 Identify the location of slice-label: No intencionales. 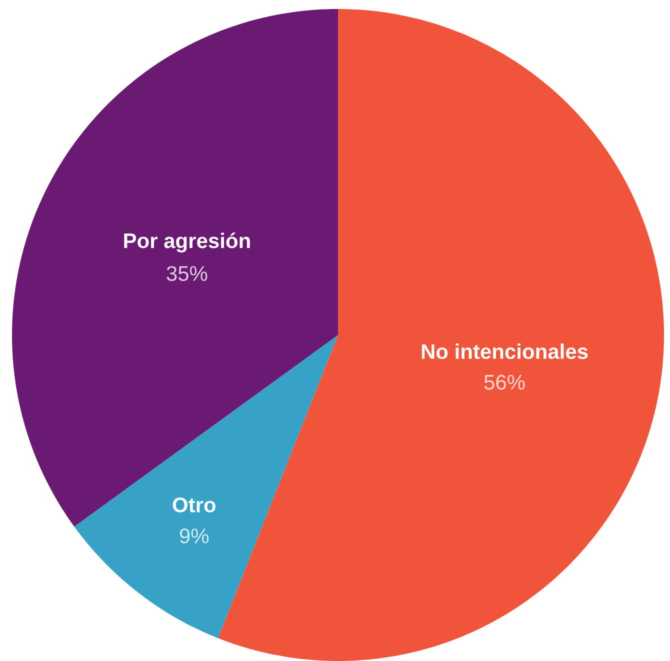
(505, 351).